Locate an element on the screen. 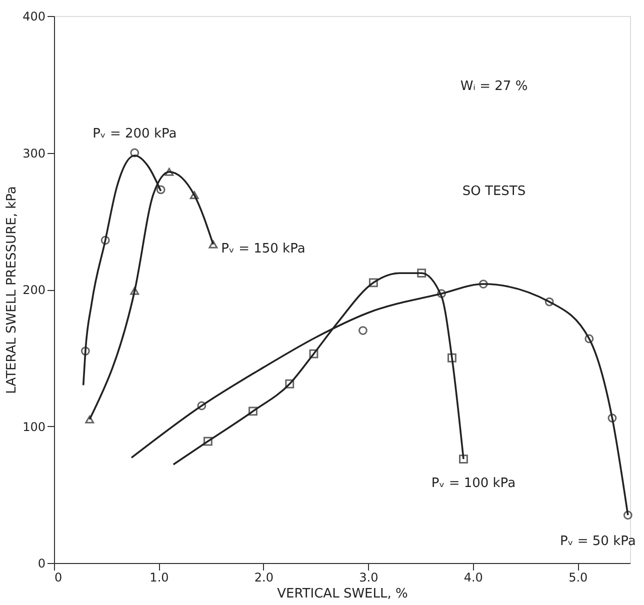 This screenshot has height=605, width=644. text: Pᵥ = 100 kPa is located at coordinates (473, 484).